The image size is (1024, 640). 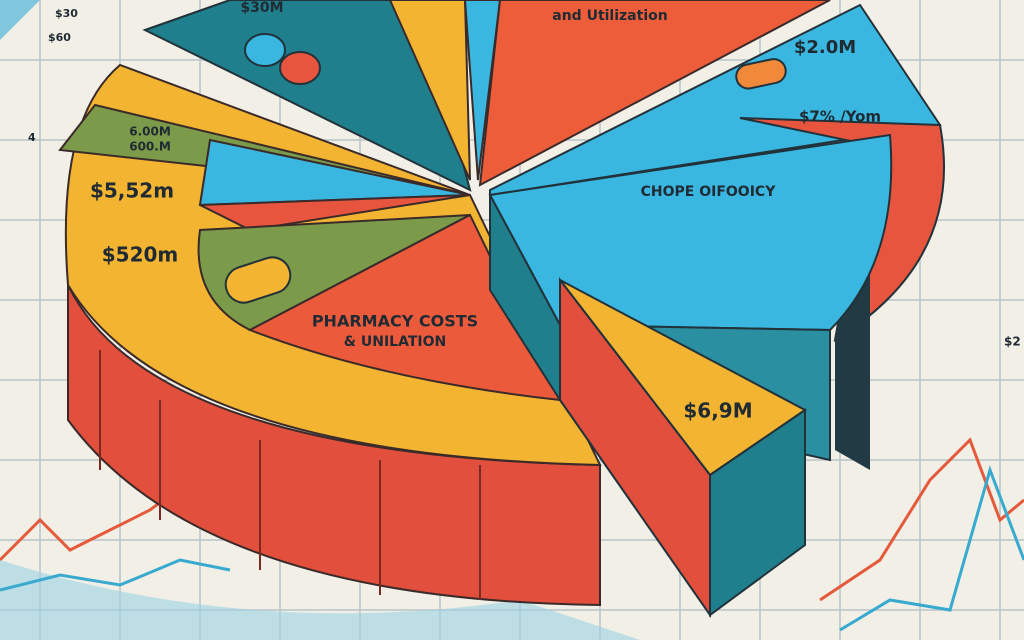 What do you see at coordinates (395, 342) in the screenshot?
I see `slice-title: & UNILATION` at bounding box center [395, 342].